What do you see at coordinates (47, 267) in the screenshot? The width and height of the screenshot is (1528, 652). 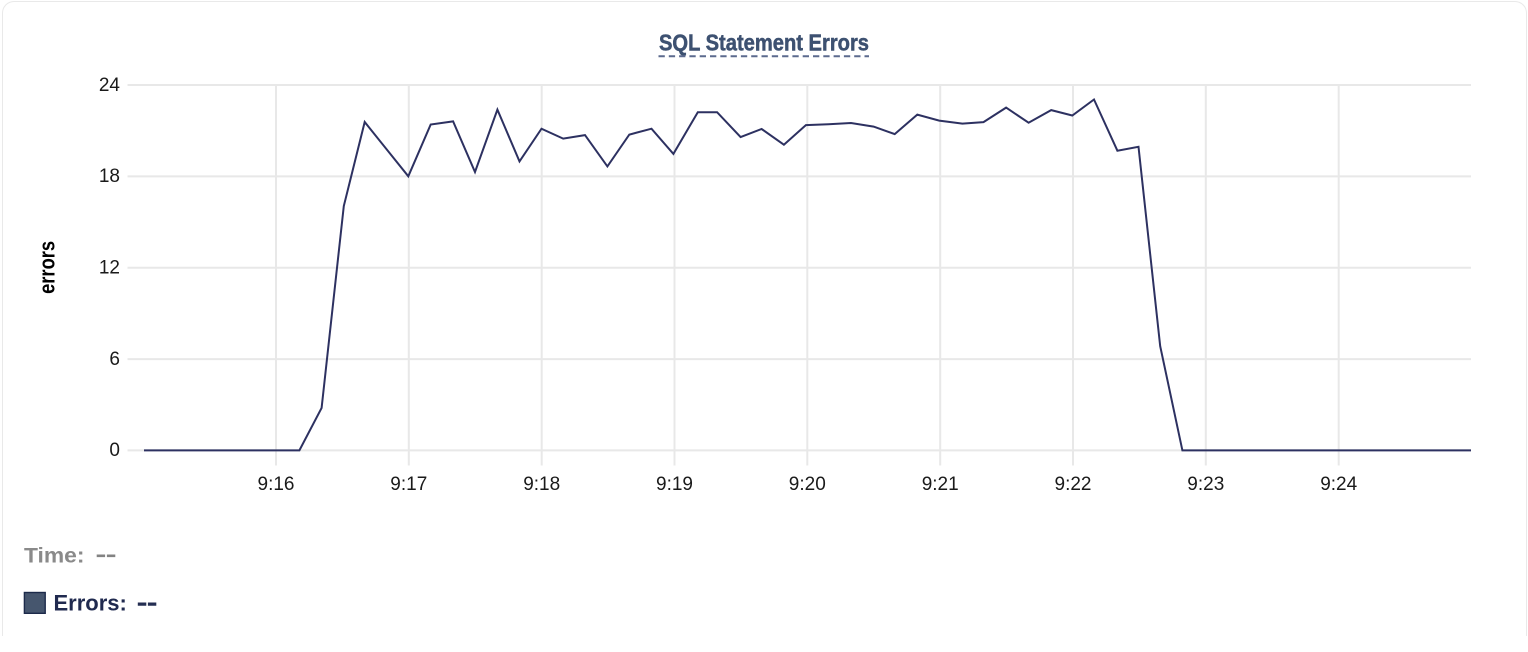 I see `svg-text: errors` at bounding box center [47, 267].